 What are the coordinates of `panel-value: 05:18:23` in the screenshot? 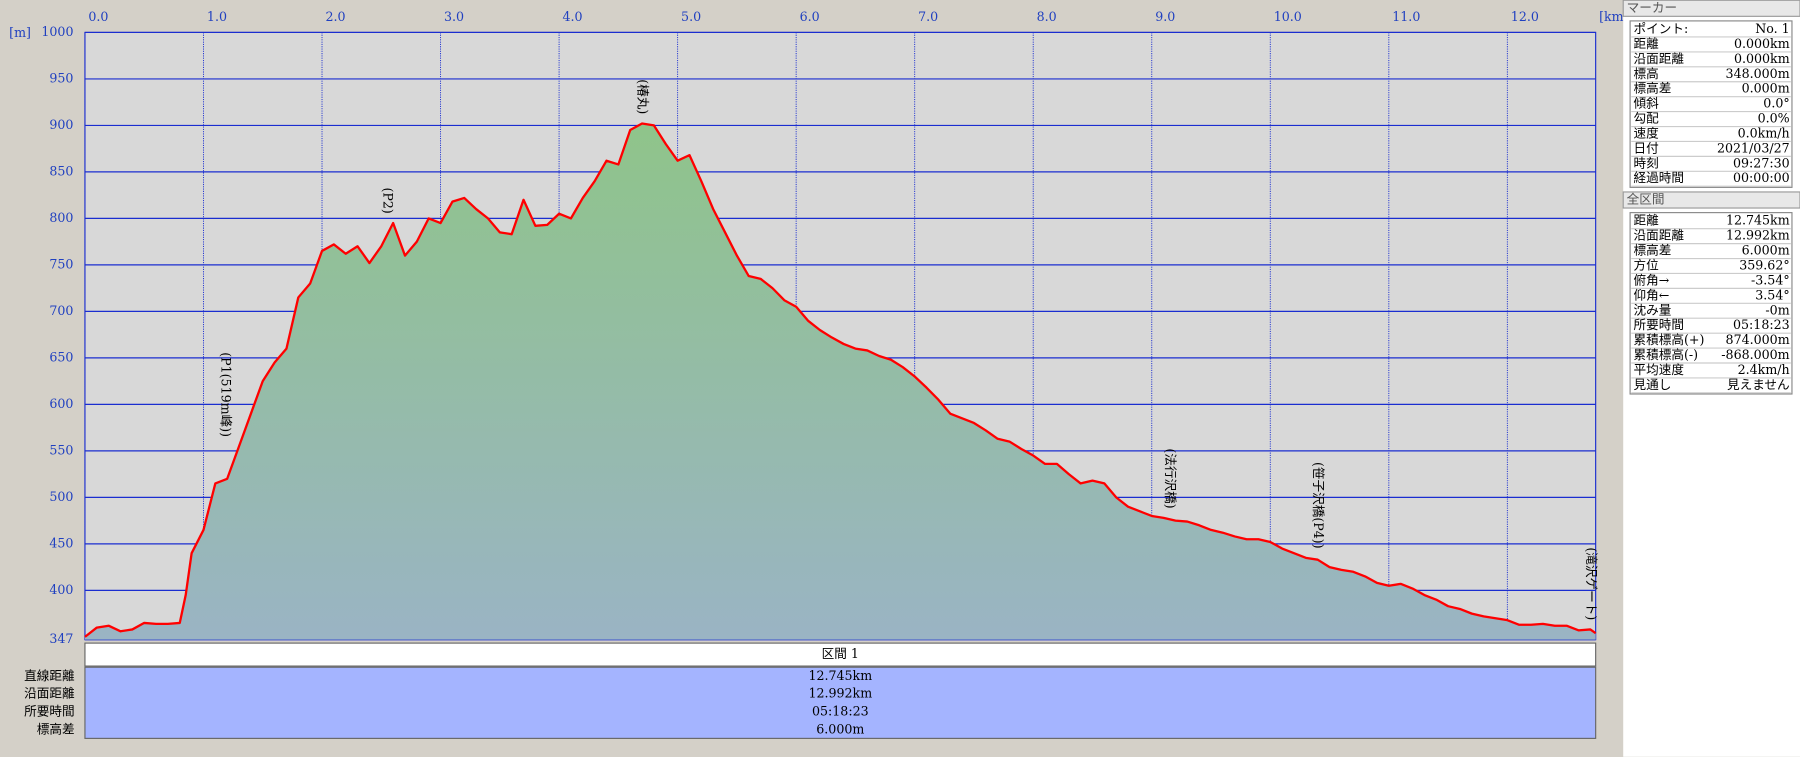 It's located at (1761, 324).